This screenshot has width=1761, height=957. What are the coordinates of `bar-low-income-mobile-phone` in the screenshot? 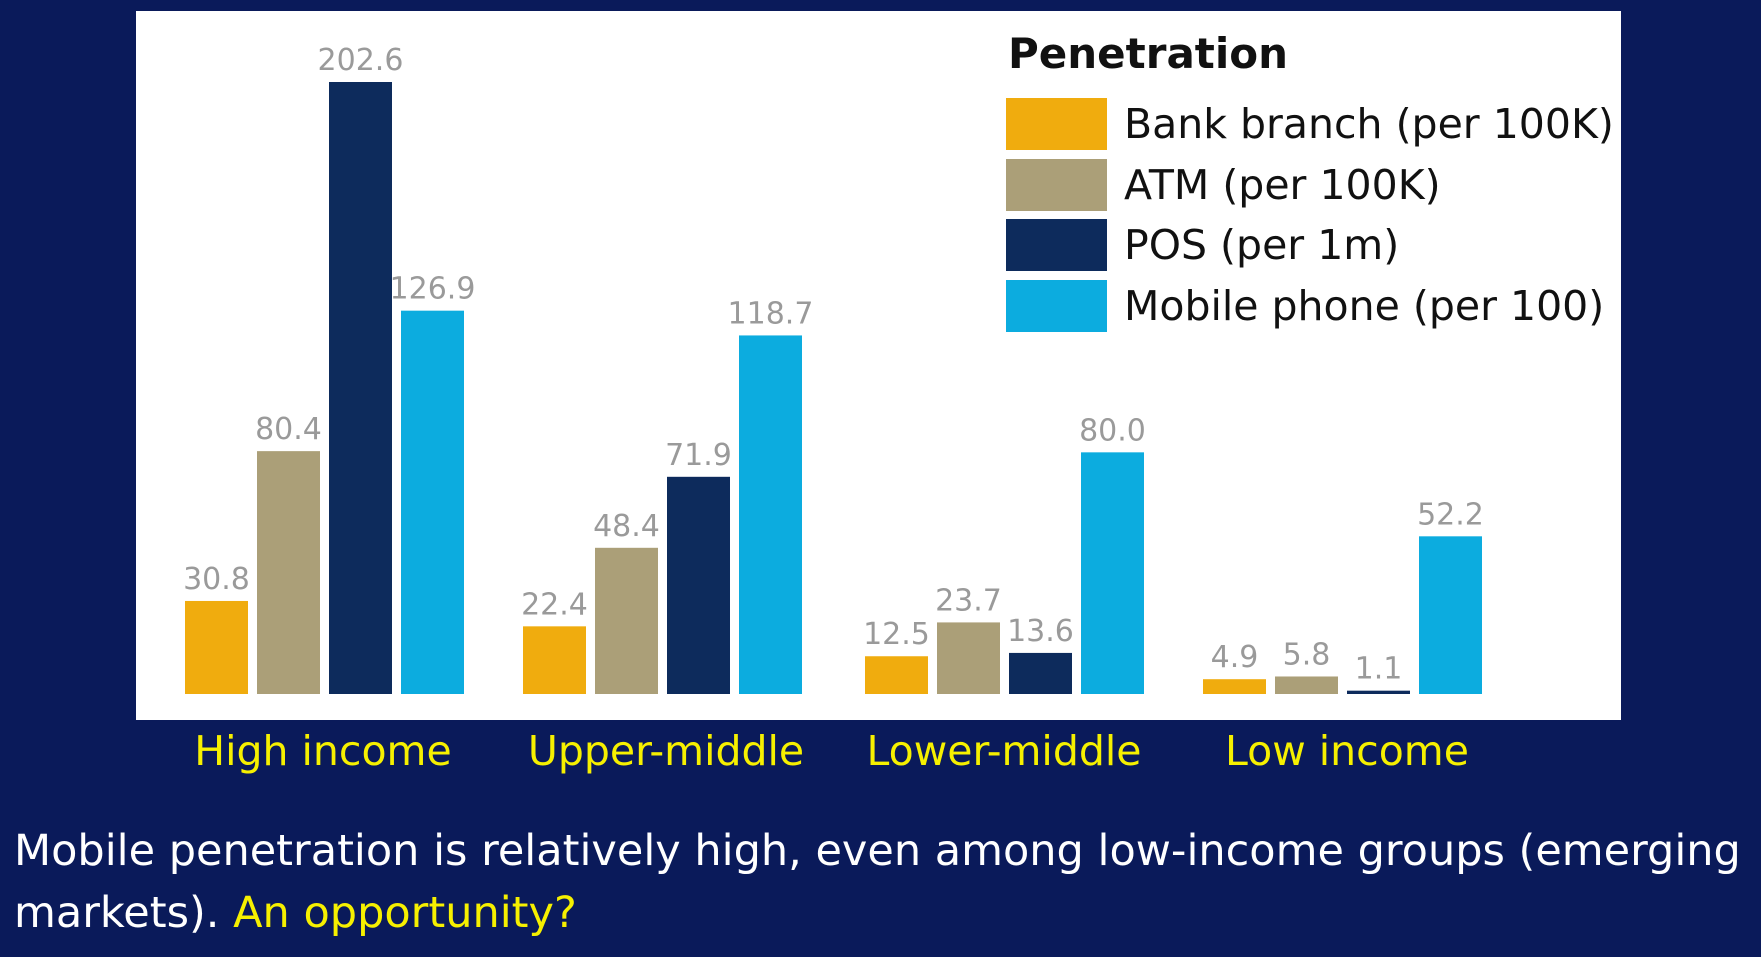 It's located at (1450, 615).